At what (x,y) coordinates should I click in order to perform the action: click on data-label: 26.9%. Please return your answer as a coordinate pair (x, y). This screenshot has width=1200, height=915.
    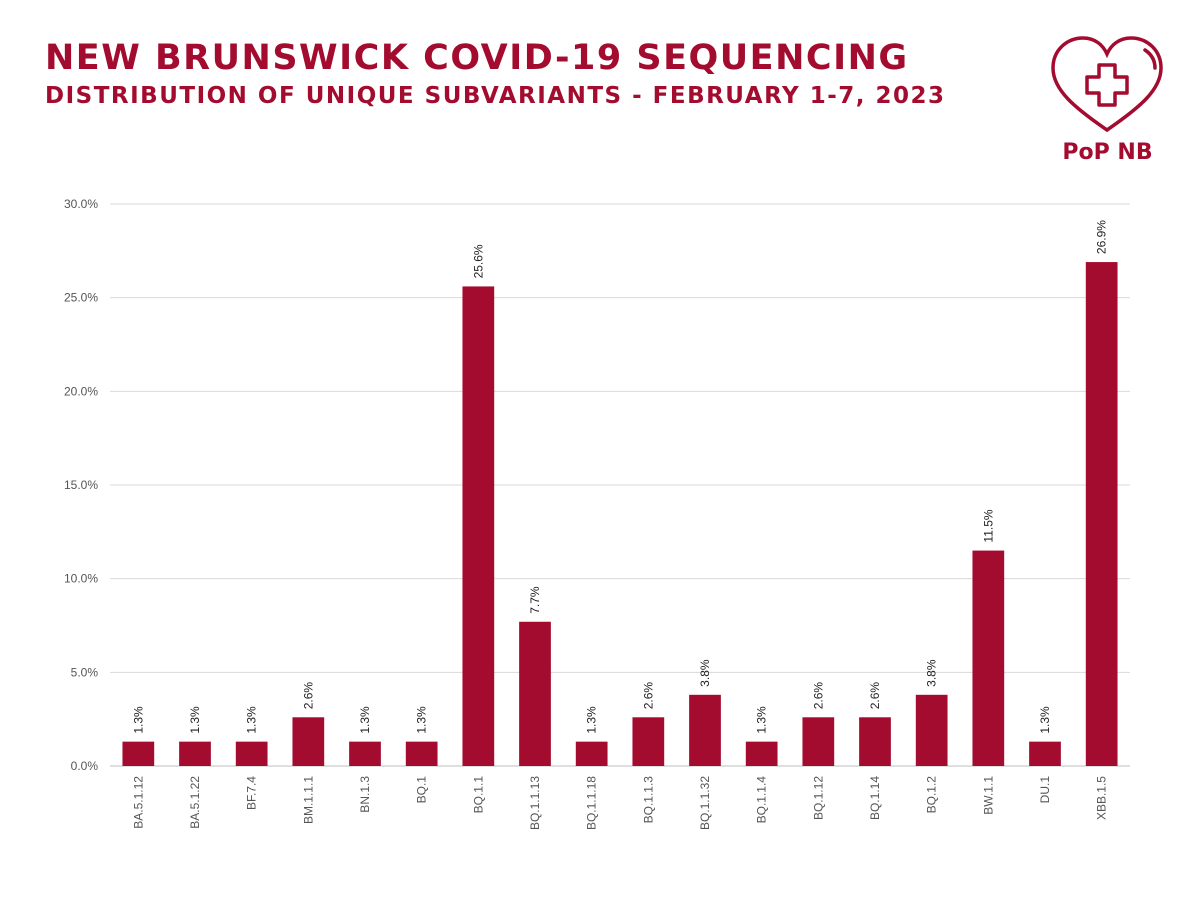
    Looking at the image, I should click on (1102, 237).